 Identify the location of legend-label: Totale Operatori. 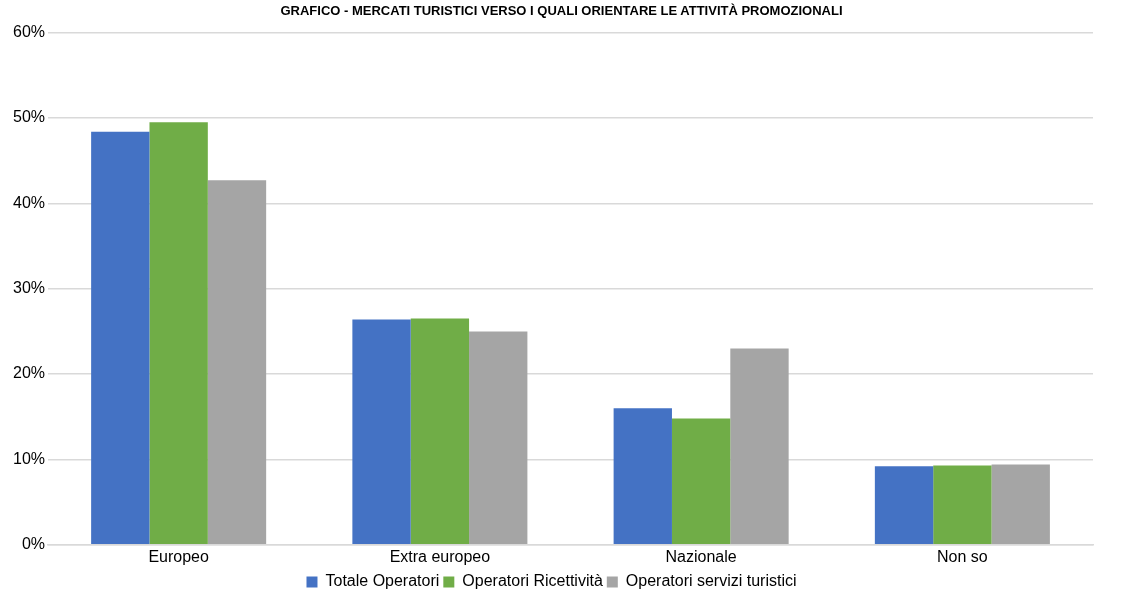
(382, 581).